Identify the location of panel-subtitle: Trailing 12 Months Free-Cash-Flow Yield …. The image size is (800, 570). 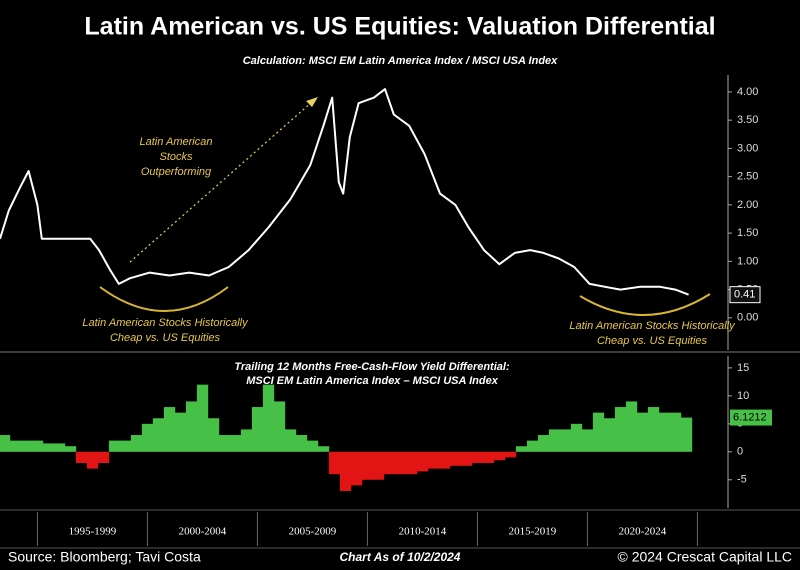
(372, 367).